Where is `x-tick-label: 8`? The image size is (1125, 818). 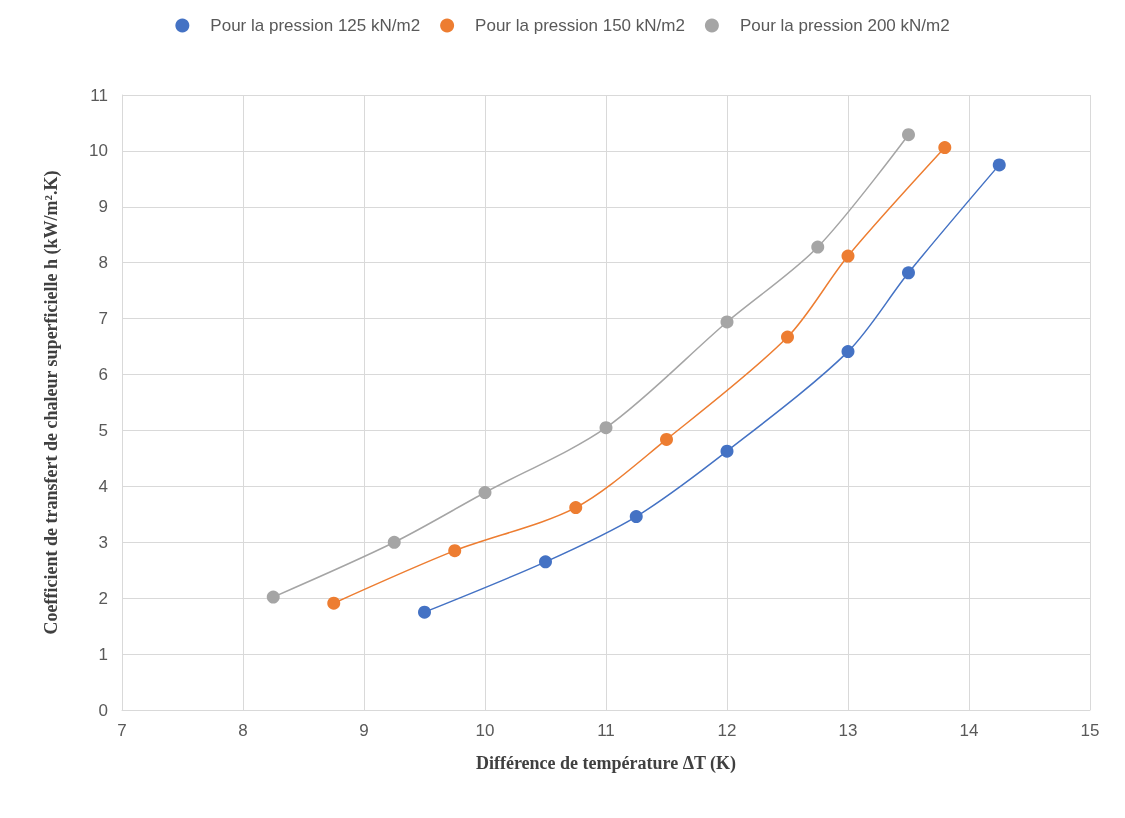
x-tick-label: 8 is located at coordinates (243, 730).